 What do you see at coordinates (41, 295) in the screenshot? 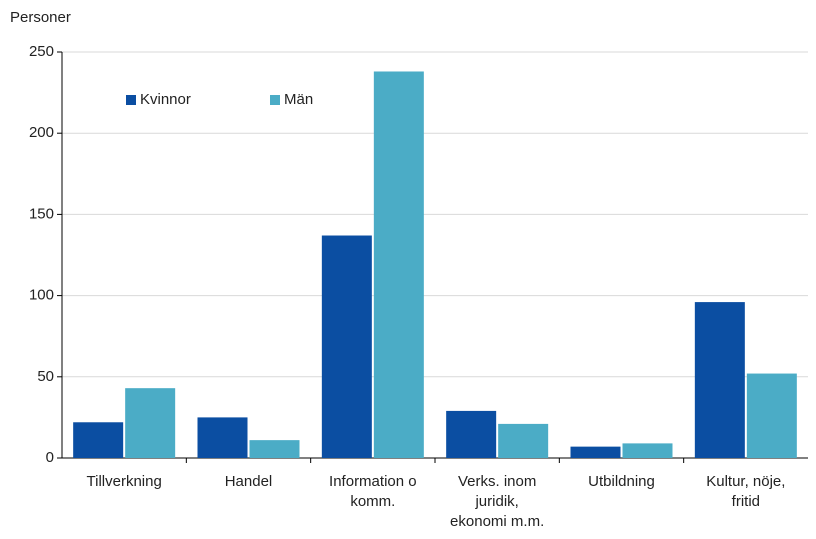
I see `y-tick-label: 100` at bounding box center [41, 295].